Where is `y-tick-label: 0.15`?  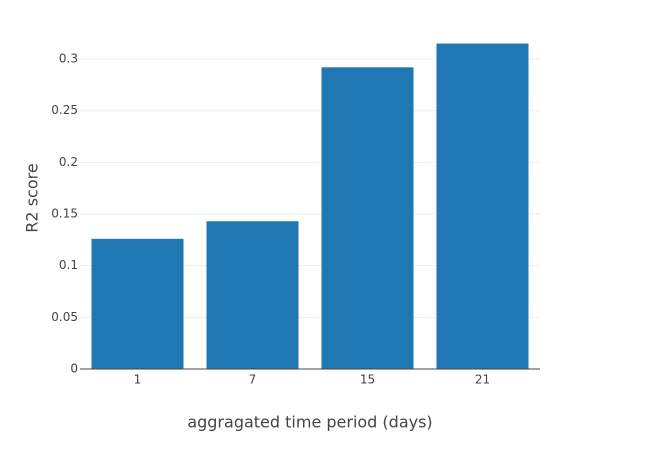
y-tick-label: 0.15 is located at coordinates (64, 214).